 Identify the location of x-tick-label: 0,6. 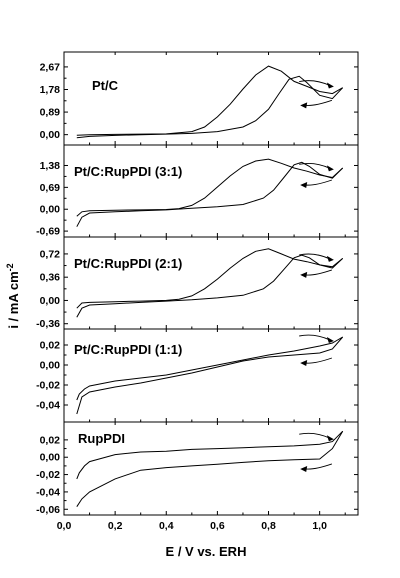
(217, 526).